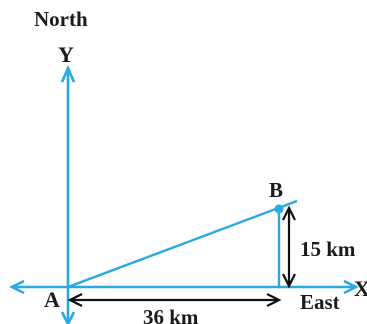  I want to click on x-axis-right-arrowhead, so click(351, 287).